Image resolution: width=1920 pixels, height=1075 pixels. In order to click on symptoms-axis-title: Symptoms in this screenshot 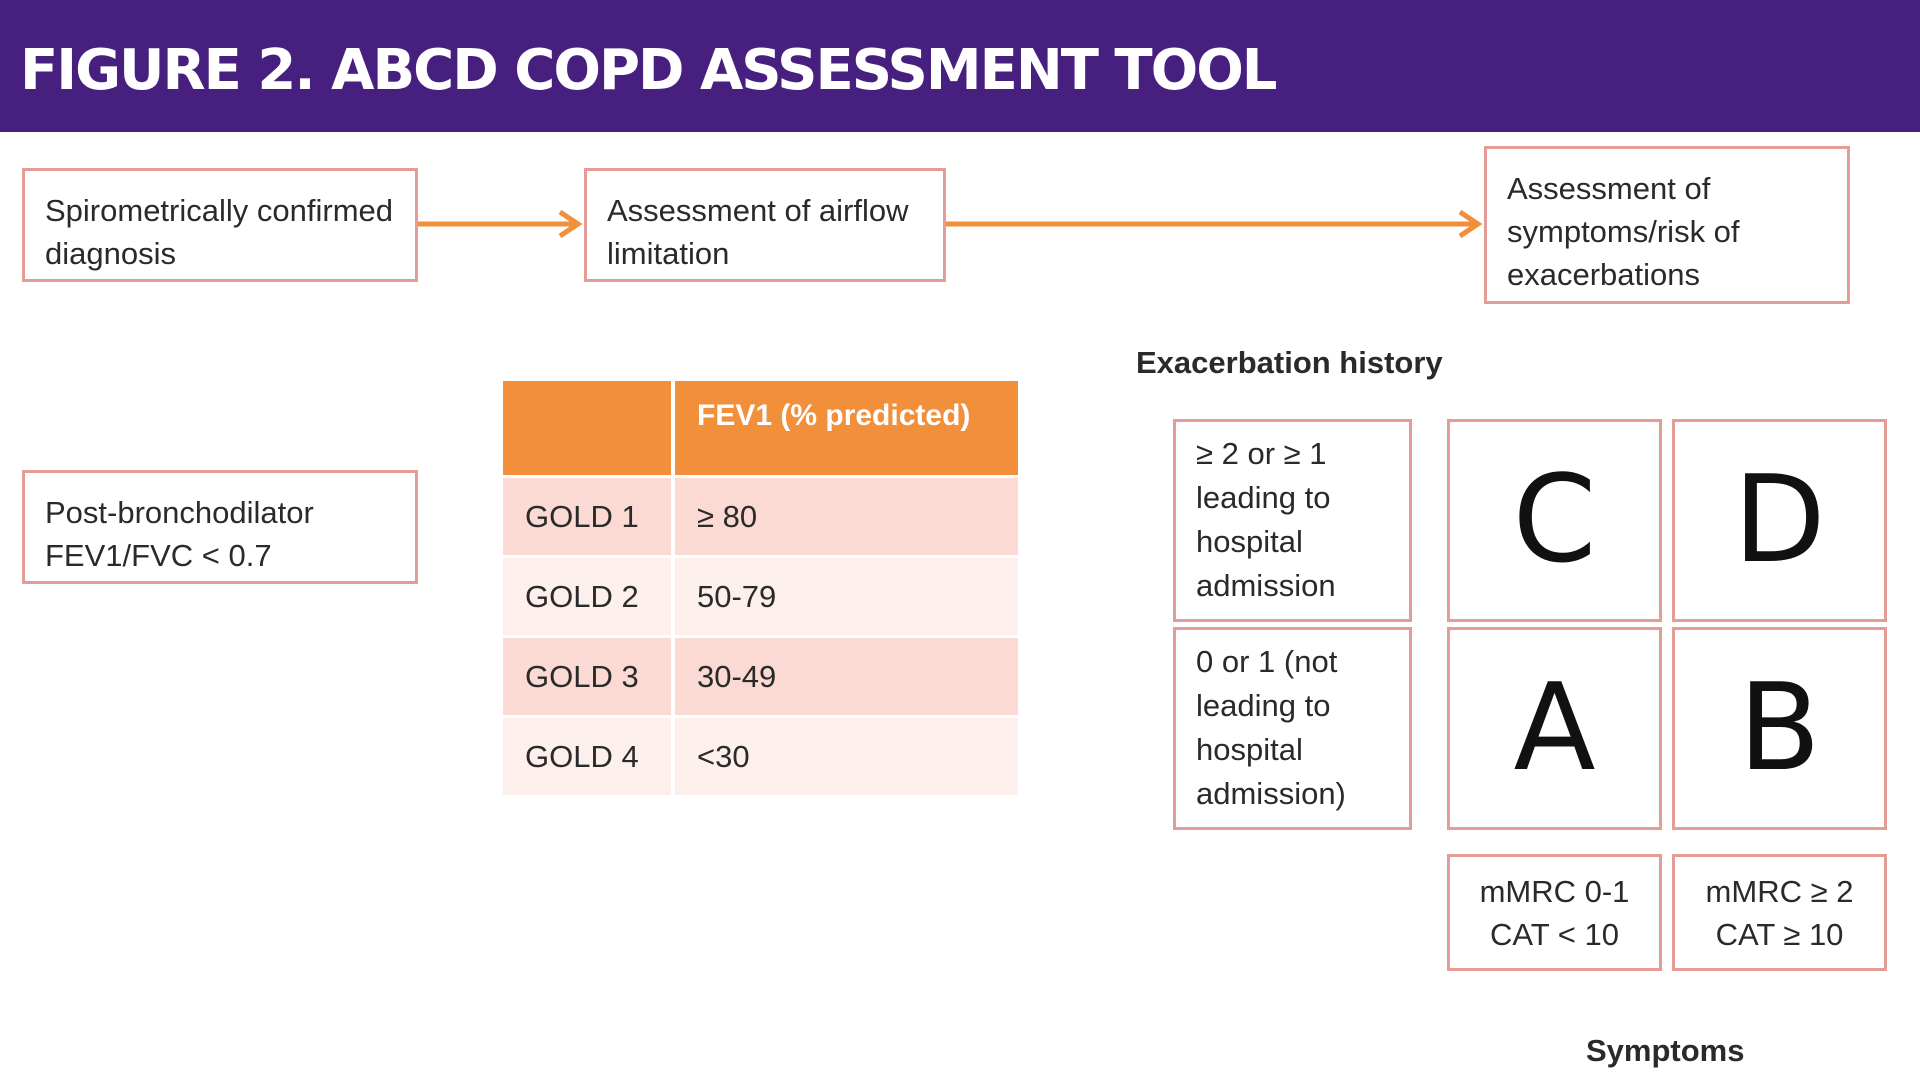, I will do `click(1665, 1050)`.